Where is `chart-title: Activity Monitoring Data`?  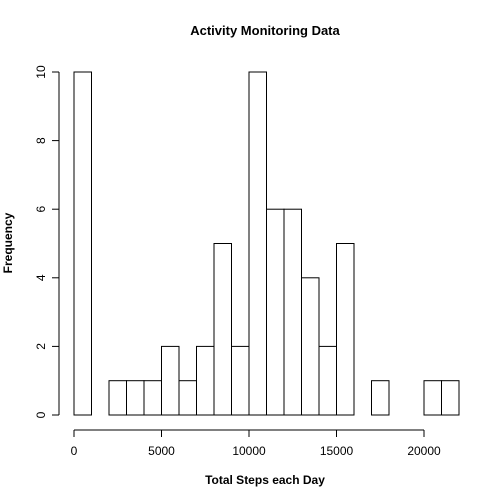 chart-title: Activity Monitoring Data is located at coordinates (265, 30).